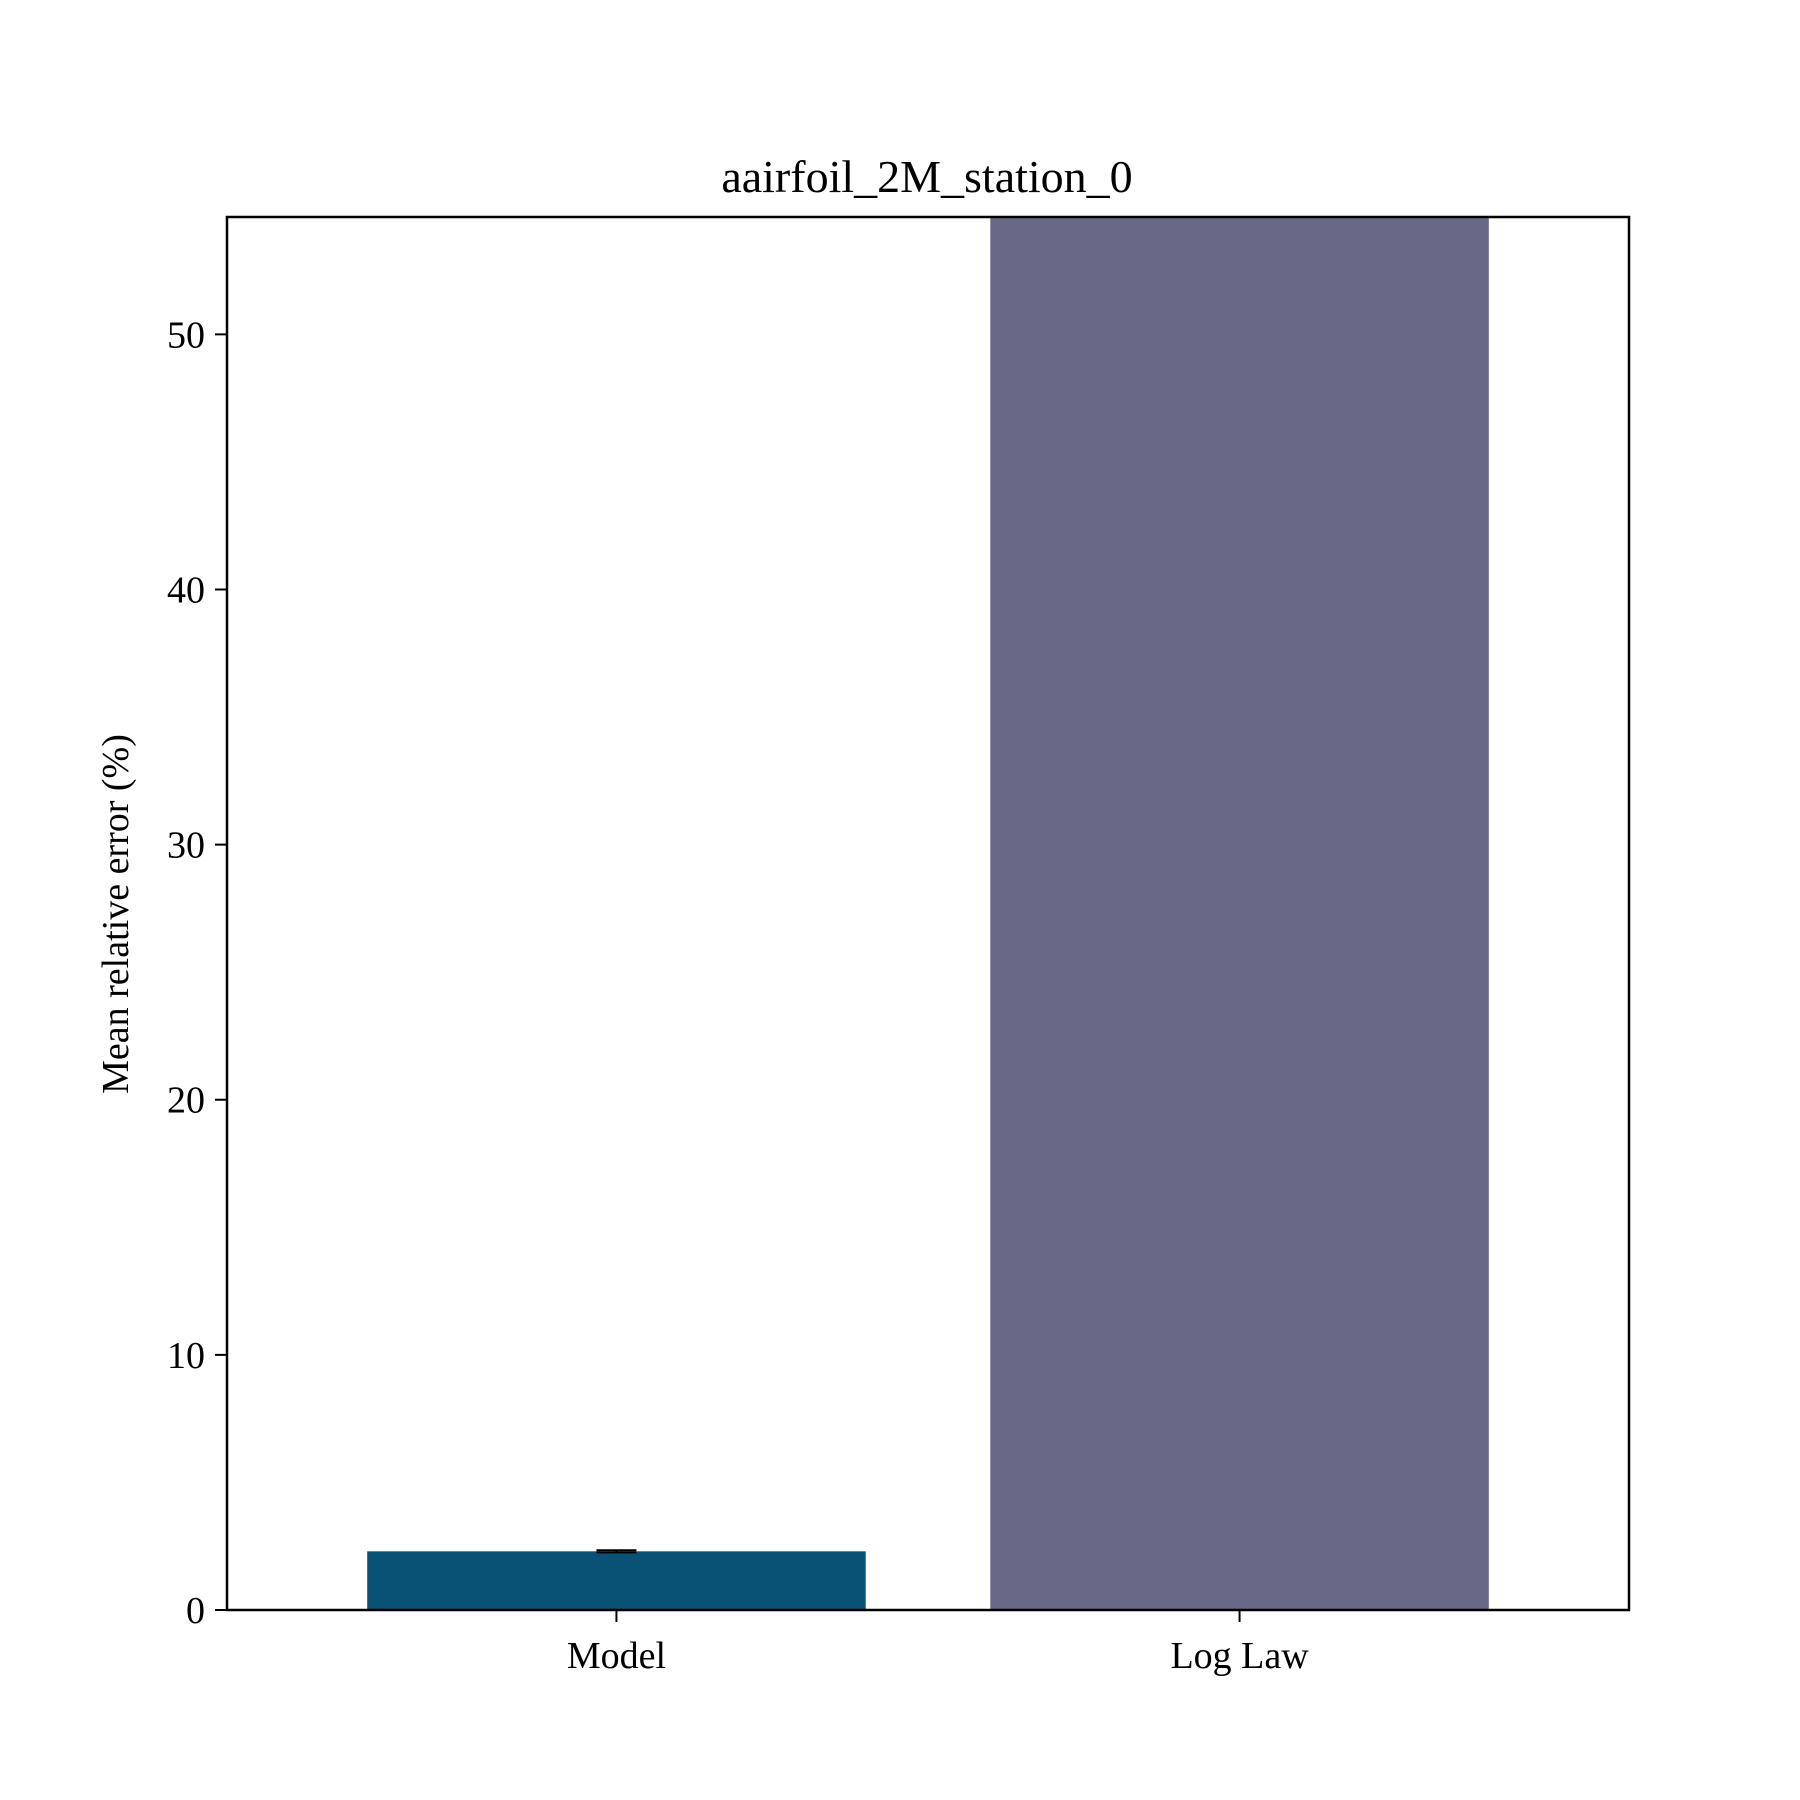 The width and height of the screenshot is (1800, 1800). What do you see at coordinates (186, 1356) in the screenshot?
I see `y-tick-label: 10` at bounding box center [186, 1356].